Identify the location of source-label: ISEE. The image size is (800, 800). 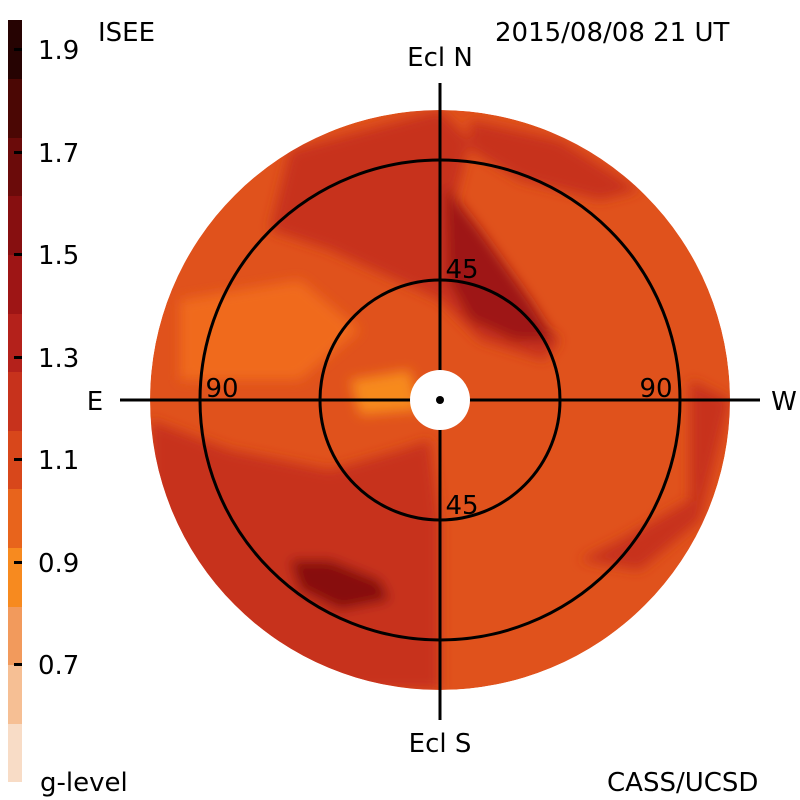
(127, 33).